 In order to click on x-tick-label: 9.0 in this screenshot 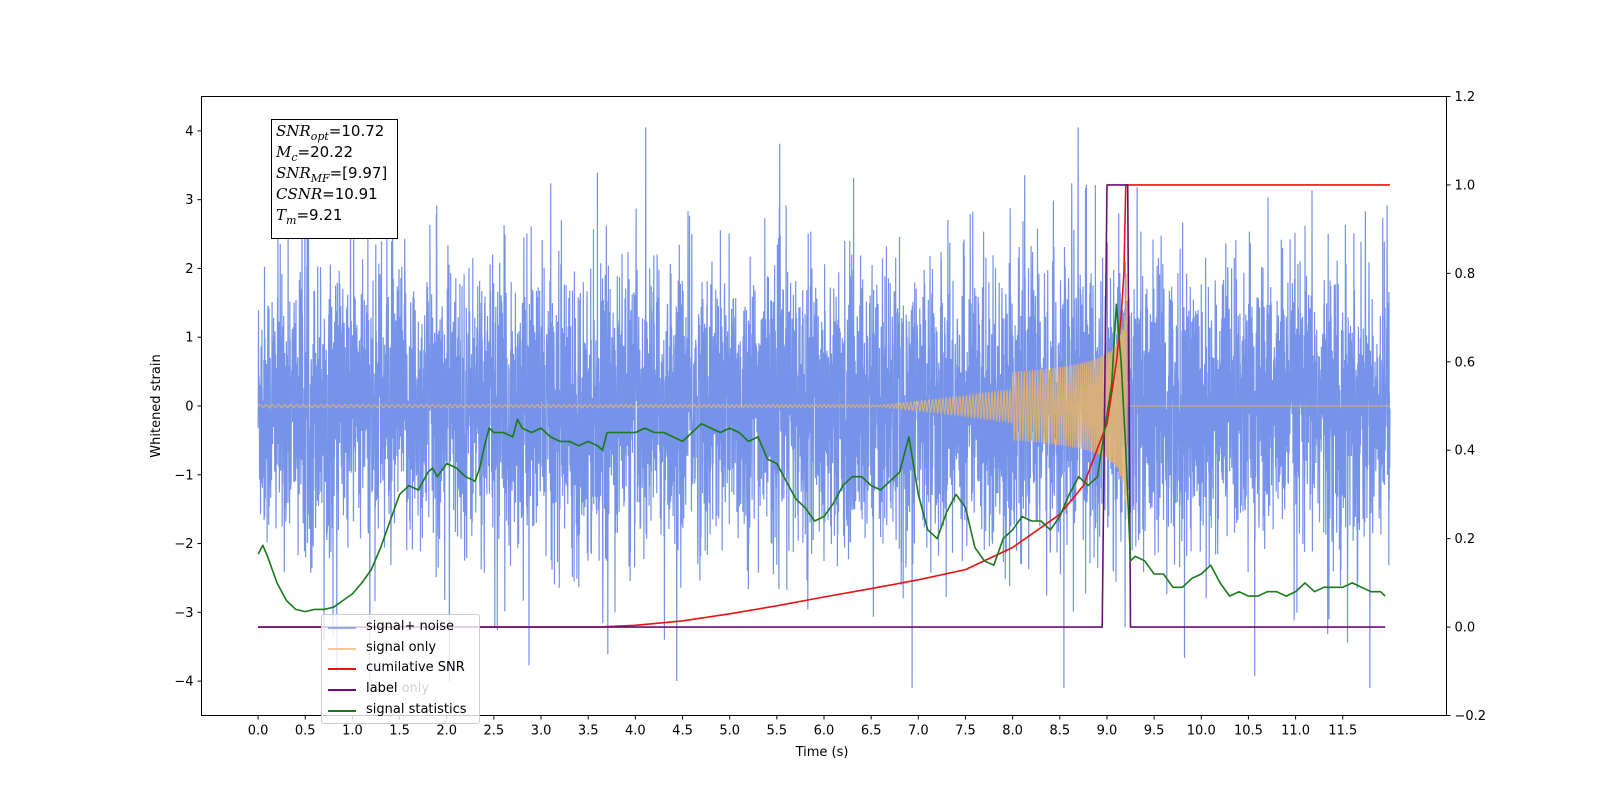, I will do `click(1107, 731)`.